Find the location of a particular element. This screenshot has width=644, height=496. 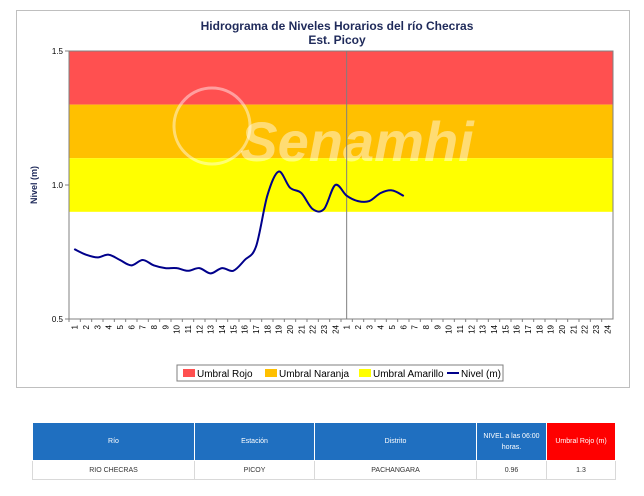

legend-box is located at coordinates (340, 373).